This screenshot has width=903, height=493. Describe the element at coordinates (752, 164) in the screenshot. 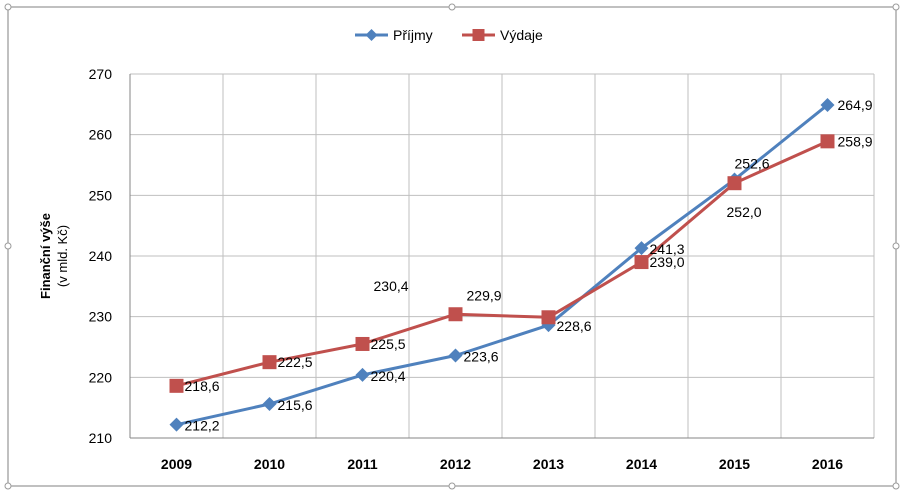

I see `data-label: 252,6` at that location.